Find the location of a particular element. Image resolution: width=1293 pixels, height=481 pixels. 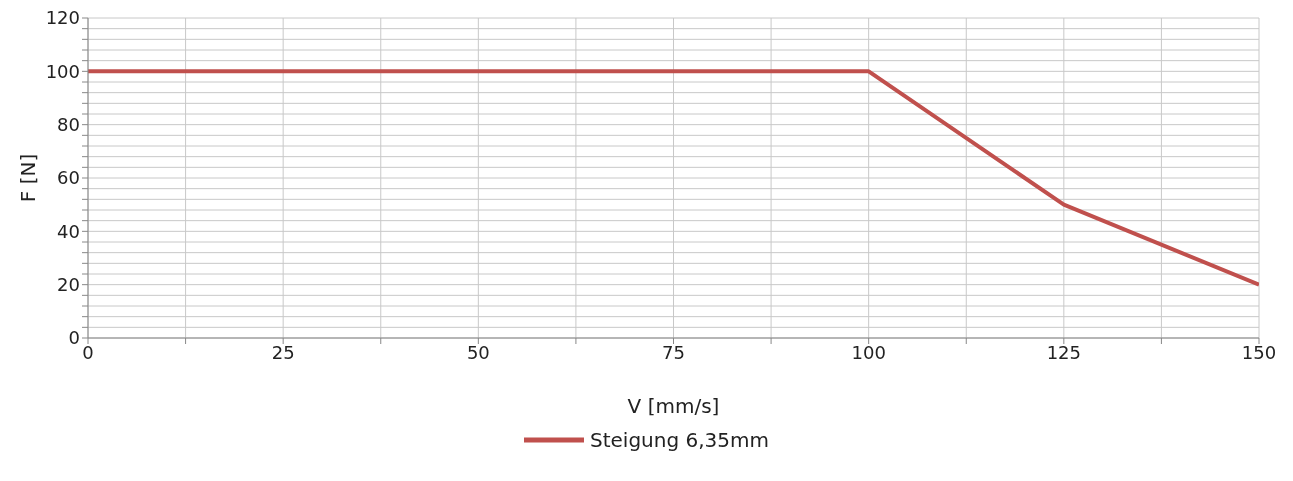

x-tick-label: 75 is located at coordinates (673, 352).